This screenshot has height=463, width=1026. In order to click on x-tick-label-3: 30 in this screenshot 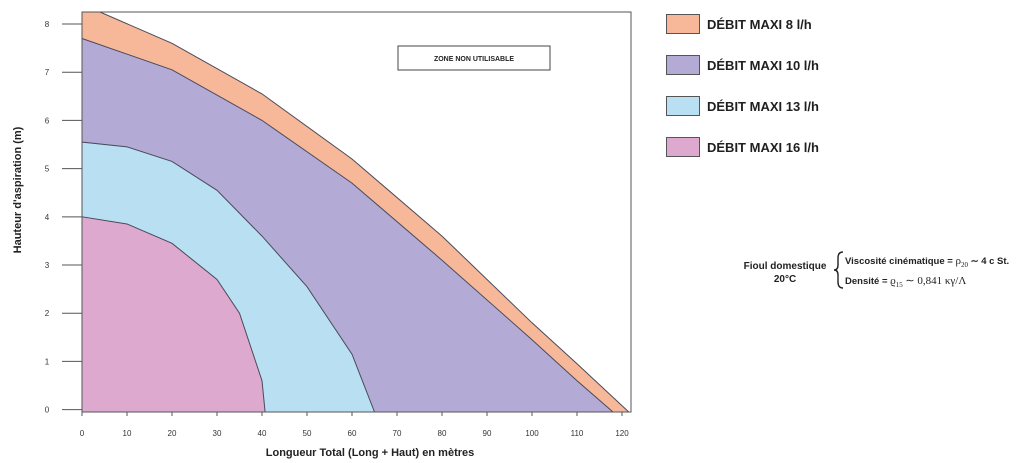, I will do `click(217, 433)`.